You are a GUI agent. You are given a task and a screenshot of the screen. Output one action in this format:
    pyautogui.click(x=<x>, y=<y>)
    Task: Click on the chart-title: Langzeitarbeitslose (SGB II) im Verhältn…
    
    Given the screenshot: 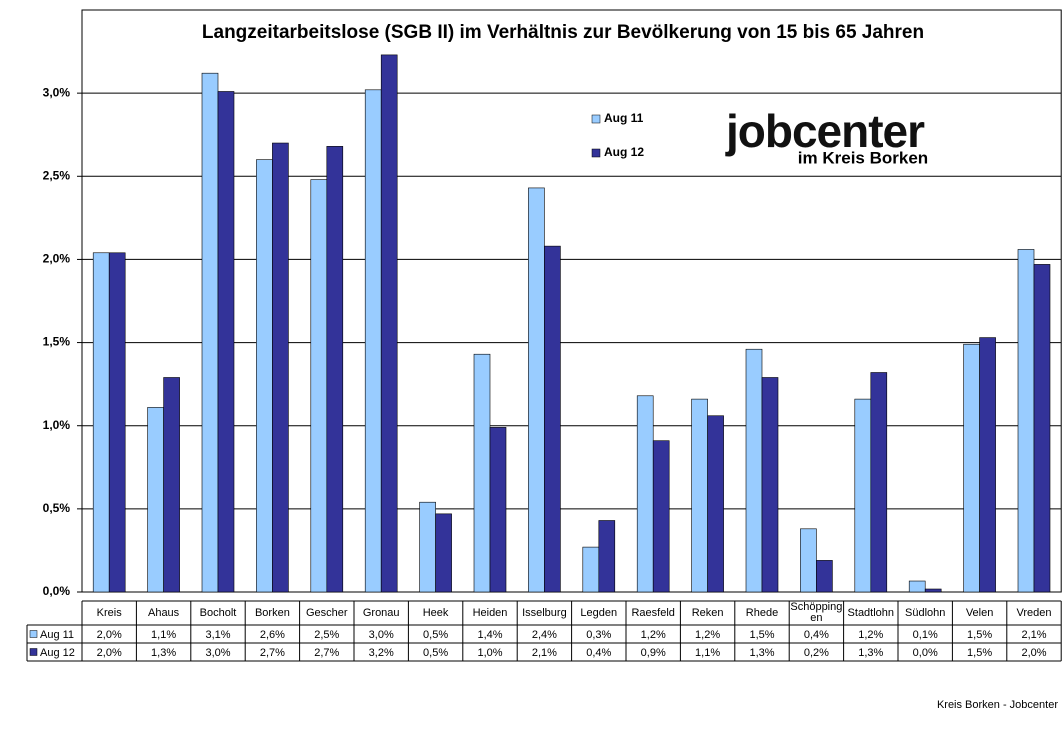 What is the action you would take?
    pyautogui.click(x=563, y=32)
    